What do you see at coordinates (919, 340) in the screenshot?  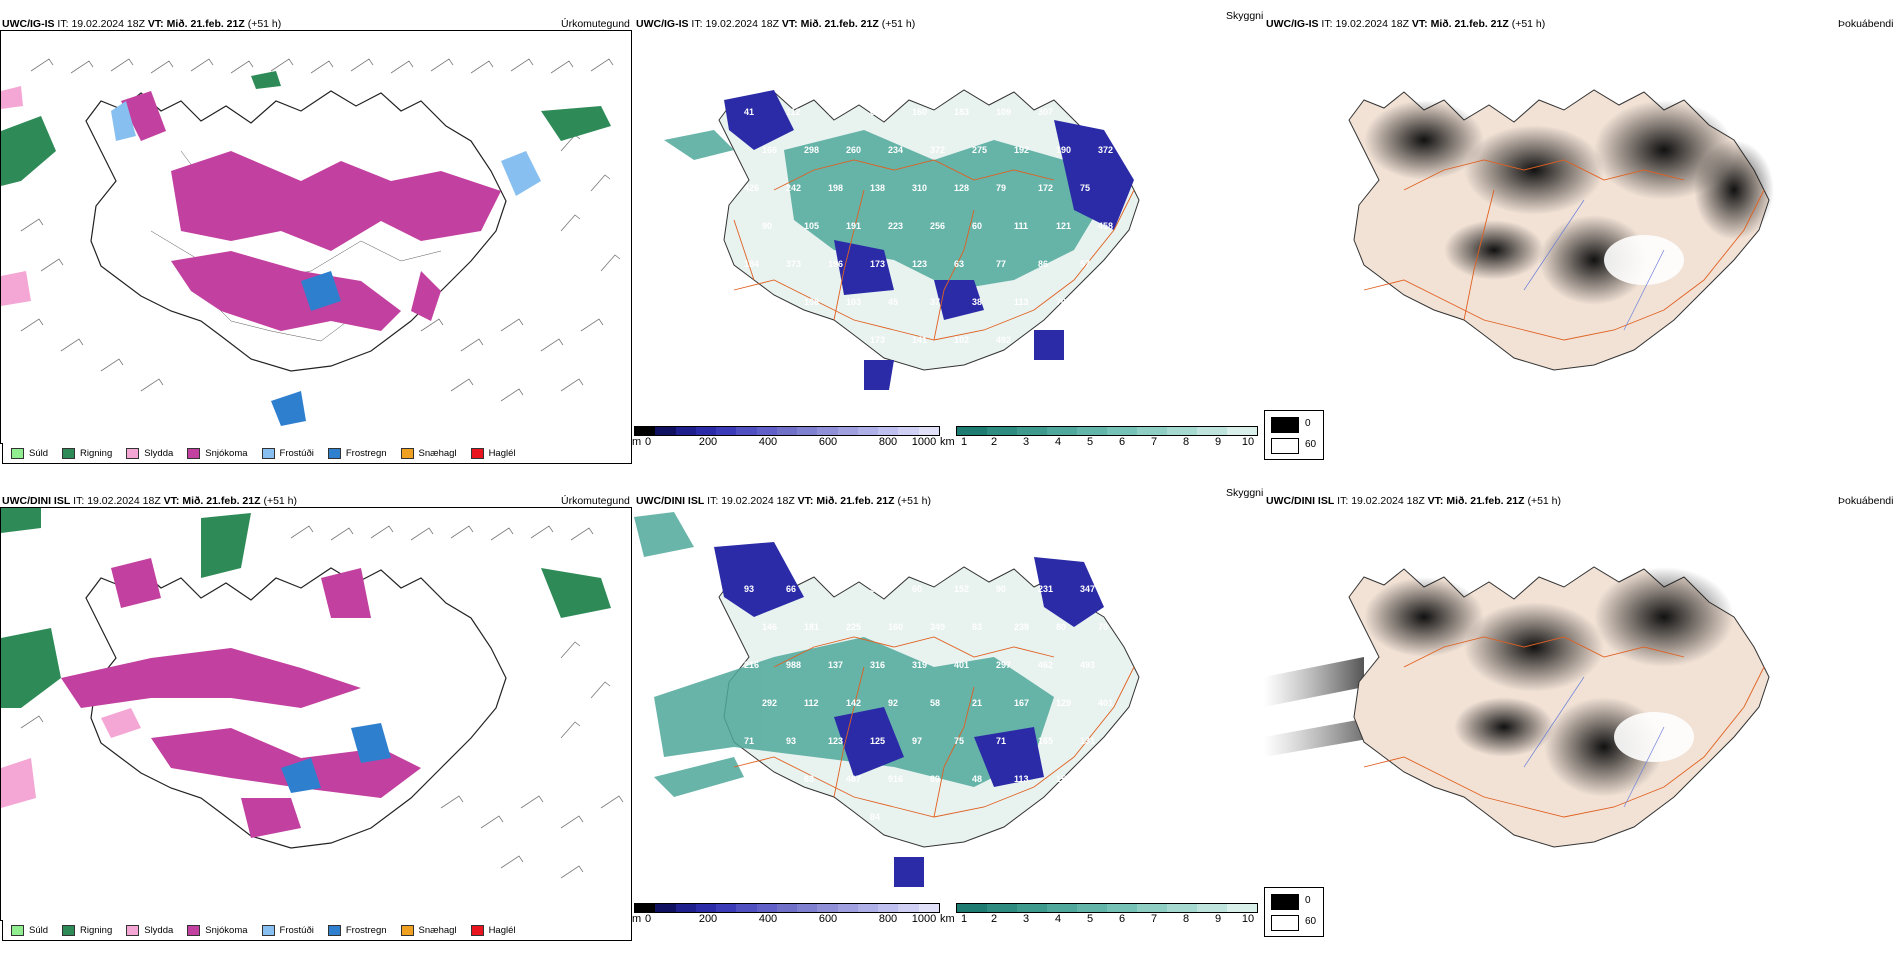 I see `cloudbase-value-label: 141` at bounding box center [919, 340].